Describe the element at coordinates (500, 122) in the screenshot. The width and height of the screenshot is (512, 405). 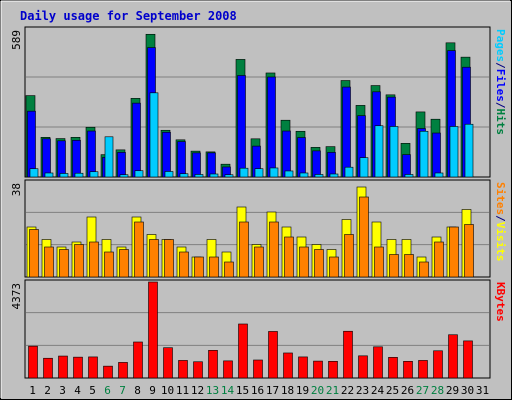
I see `legend-top-4: Hits` at that location.